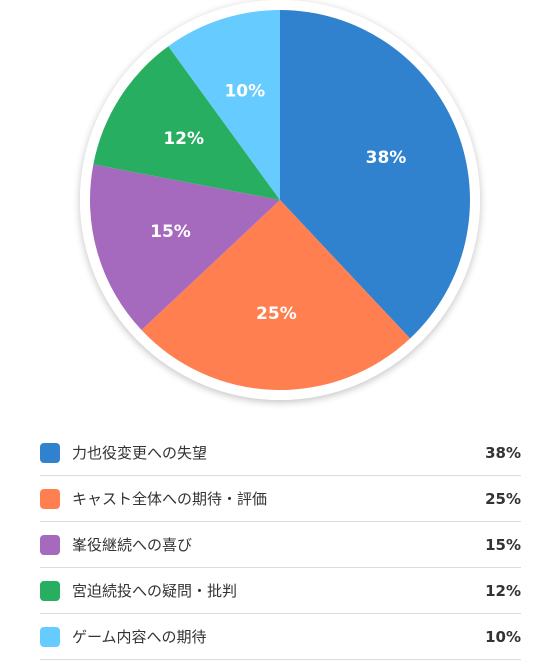  I want to click on legend-value: 25%, so click(503, 498).